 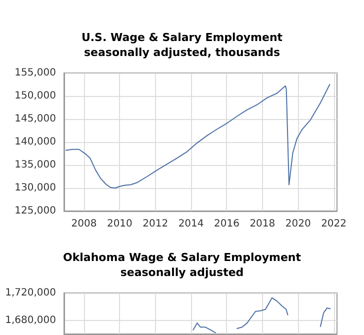 I want to click on x-tick-label: 2018, so click(x=263, y=224).